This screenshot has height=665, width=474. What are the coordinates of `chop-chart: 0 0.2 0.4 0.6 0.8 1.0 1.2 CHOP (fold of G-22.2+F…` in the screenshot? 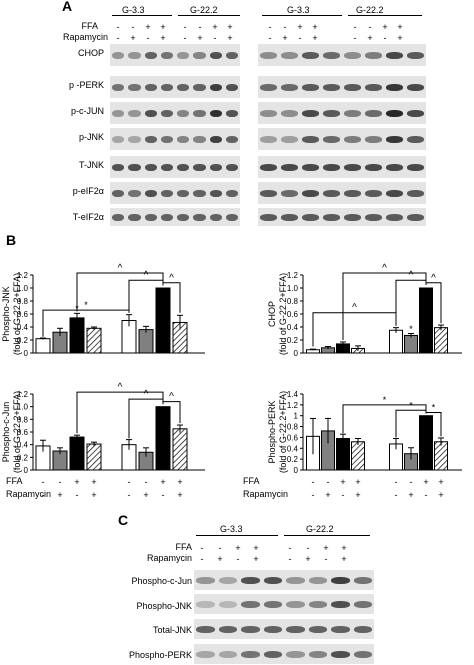 It's located at (364, 310).